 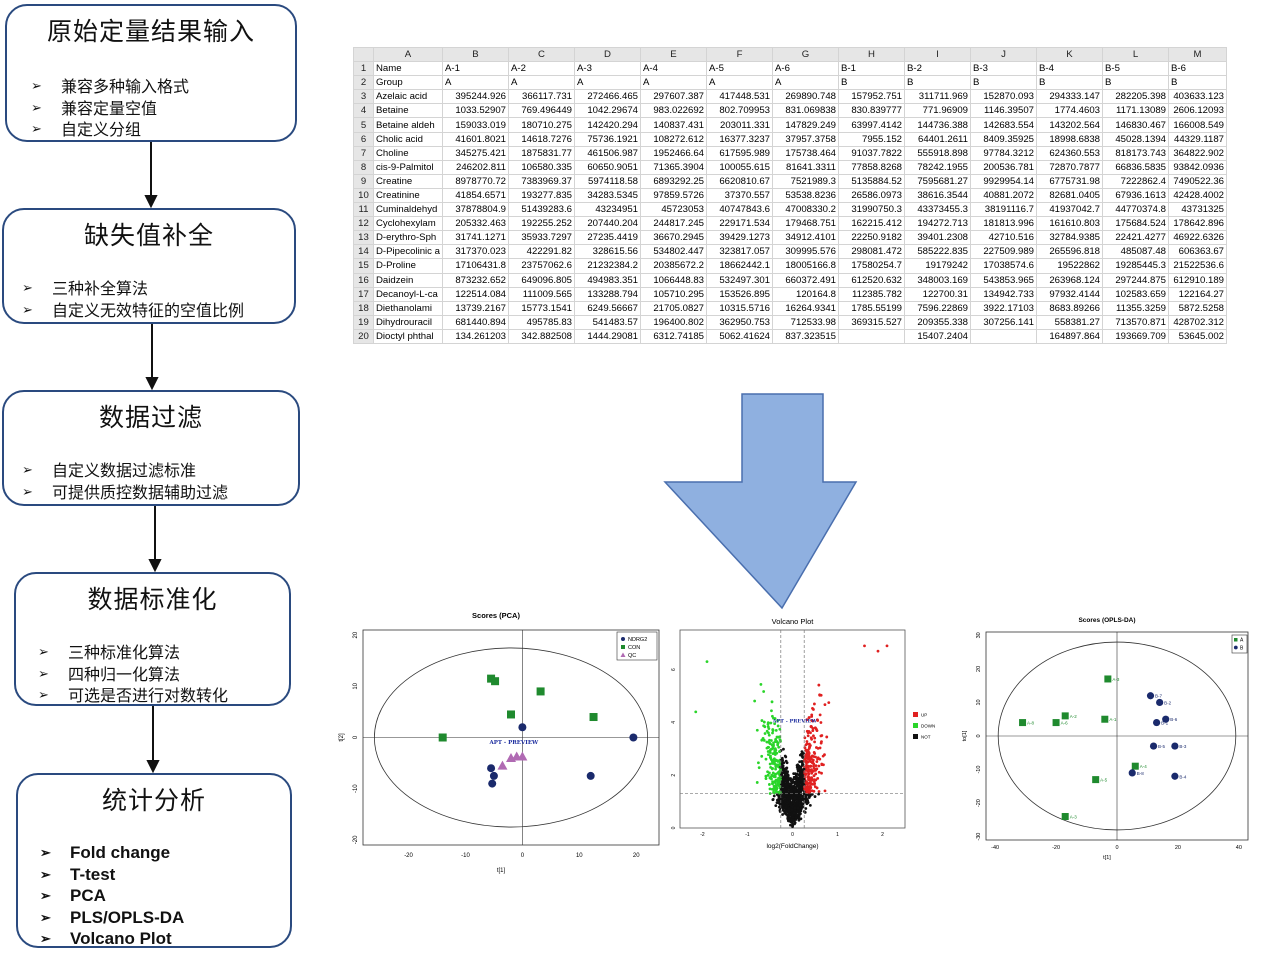 I want to click on table-cell: 317370.023, so click(x=475, y=252).